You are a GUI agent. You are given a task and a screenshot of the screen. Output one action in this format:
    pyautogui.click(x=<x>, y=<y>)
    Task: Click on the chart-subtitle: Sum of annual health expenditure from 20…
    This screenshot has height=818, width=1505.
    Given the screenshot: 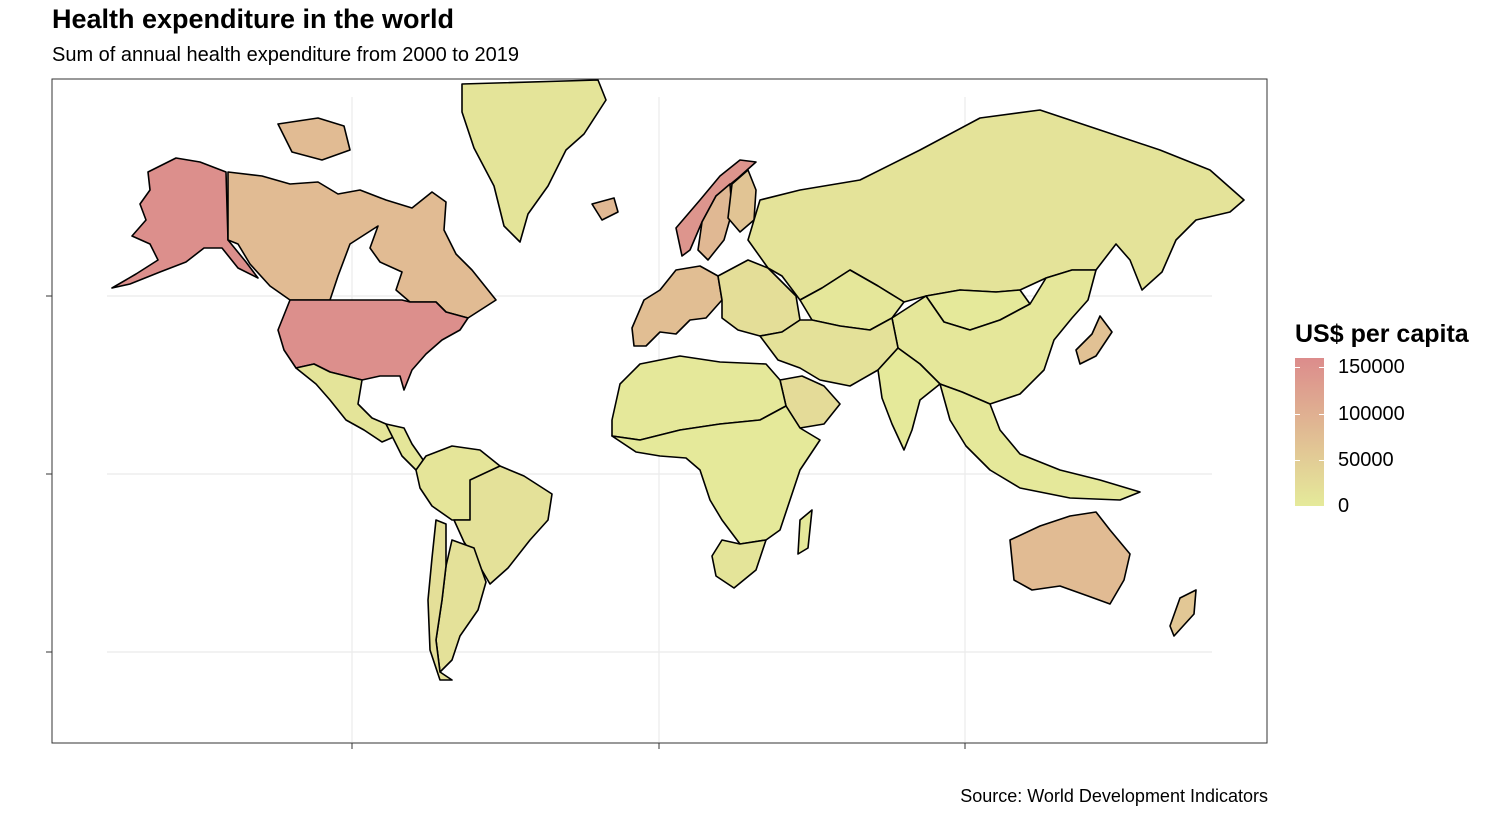 What is the action you would take?
    pyautogui.click(x=285, y=55)
    